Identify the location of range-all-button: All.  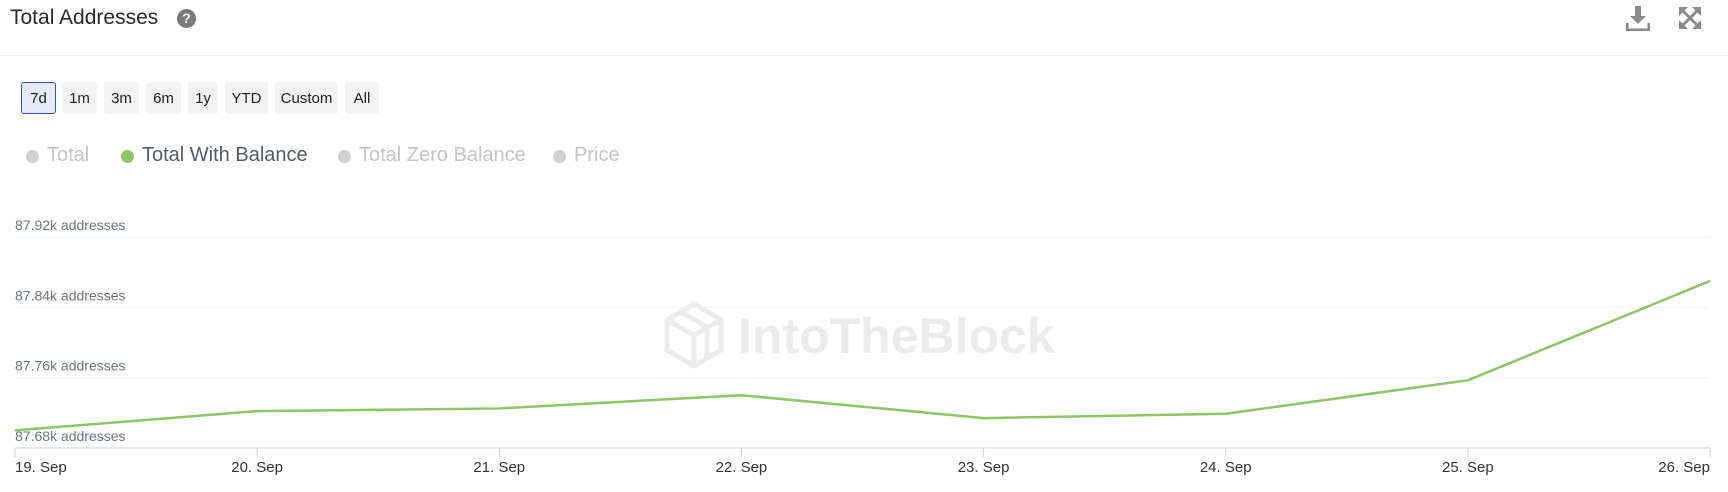
(362, 98).